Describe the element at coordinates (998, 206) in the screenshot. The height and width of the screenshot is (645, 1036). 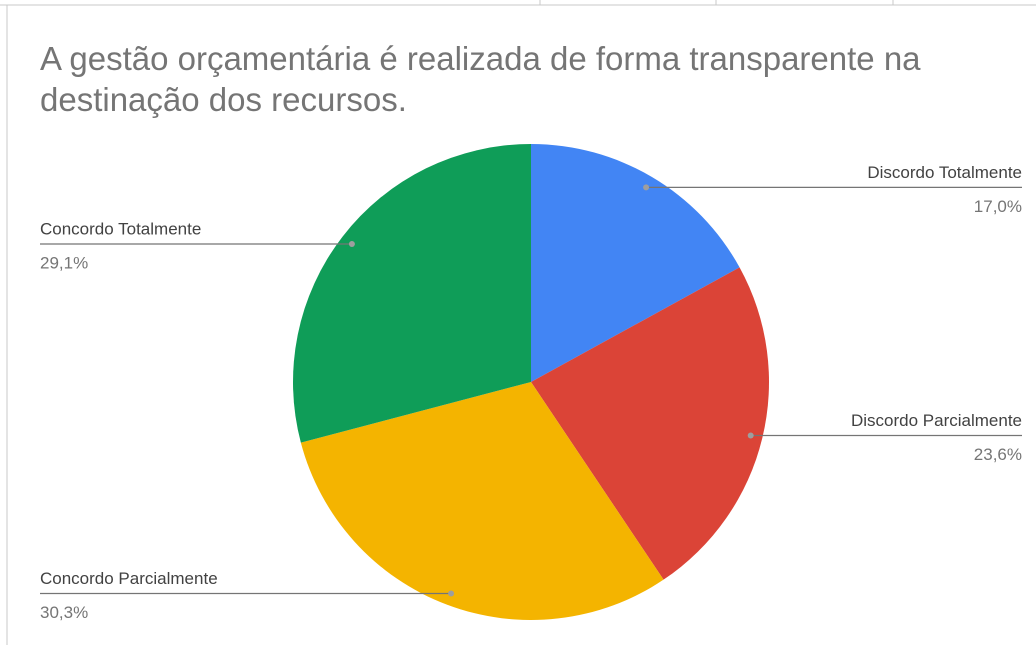
I see `slice-value-label: 17,0%` at that location.